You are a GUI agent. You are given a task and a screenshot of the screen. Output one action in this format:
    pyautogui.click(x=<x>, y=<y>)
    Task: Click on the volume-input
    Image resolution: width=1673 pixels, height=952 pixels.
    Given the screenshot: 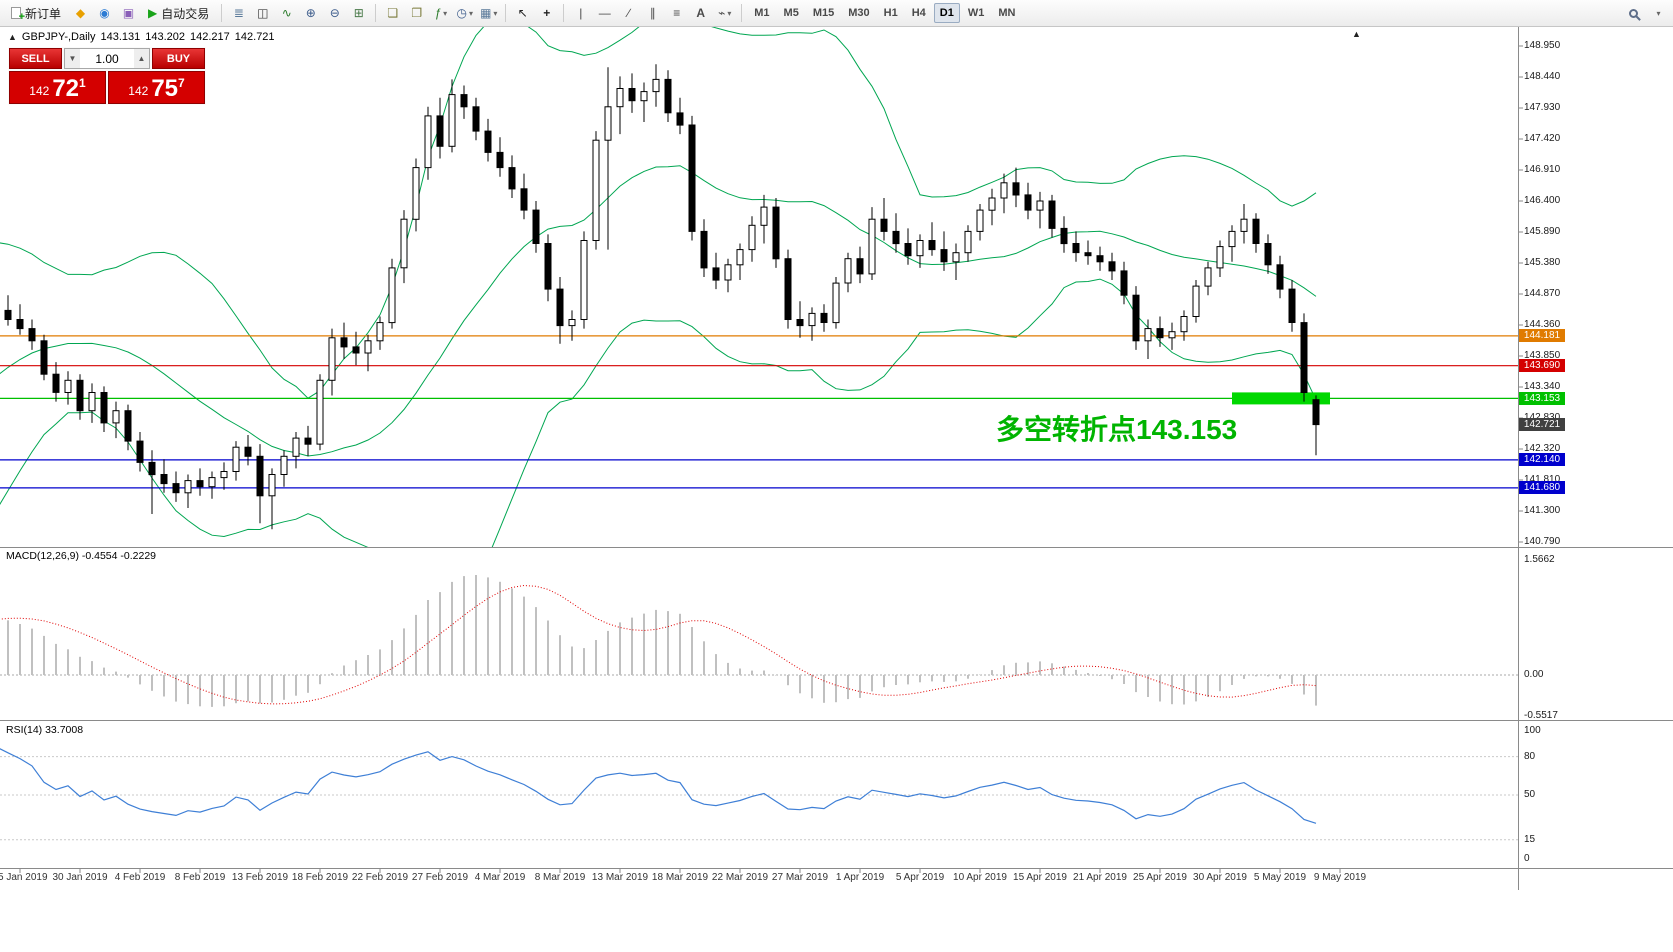 What is the action you would take?
    pyautogui.click(x=107, y=58)
    